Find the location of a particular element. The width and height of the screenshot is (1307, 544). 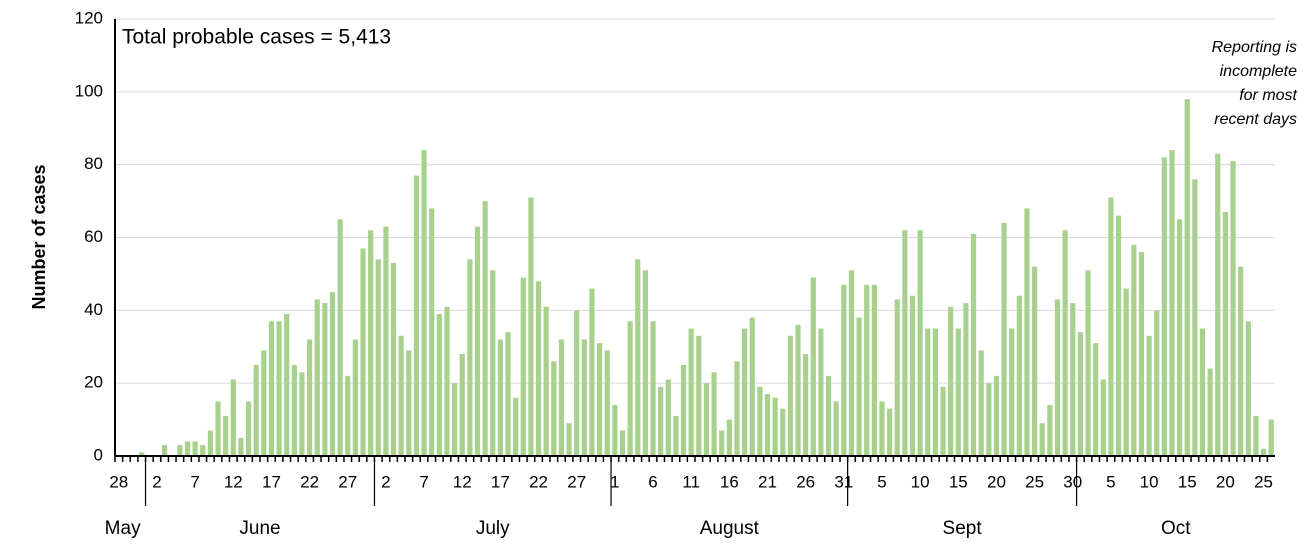

month-label: June is located at coordinates (259, 528).